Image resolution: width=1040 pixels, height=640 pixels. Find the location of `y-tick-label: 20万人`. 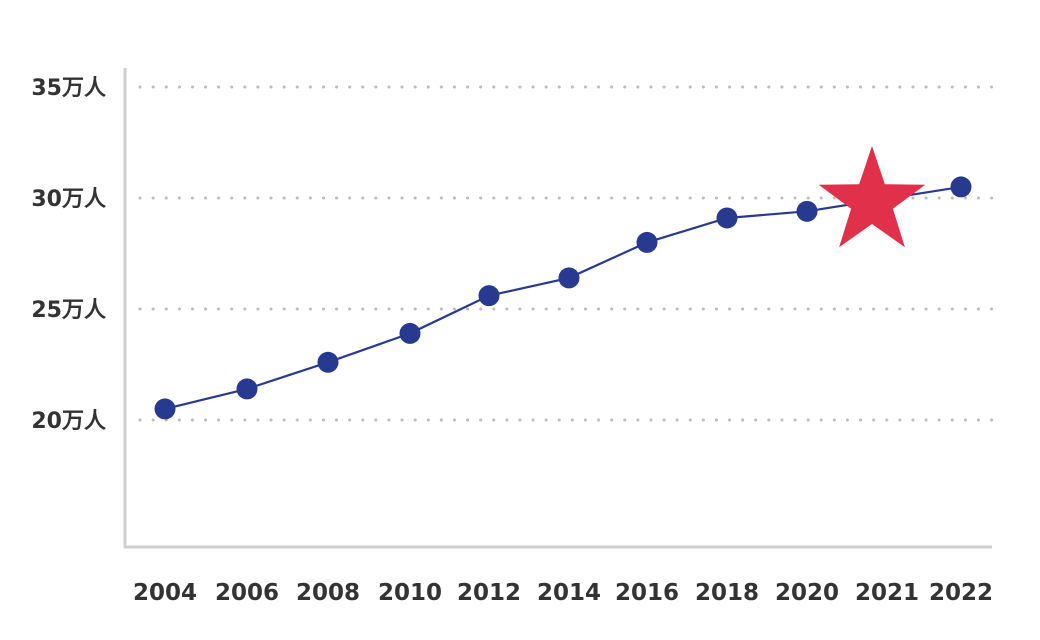

y-tick-label: 20万人 is located at coordinates (68, 421).